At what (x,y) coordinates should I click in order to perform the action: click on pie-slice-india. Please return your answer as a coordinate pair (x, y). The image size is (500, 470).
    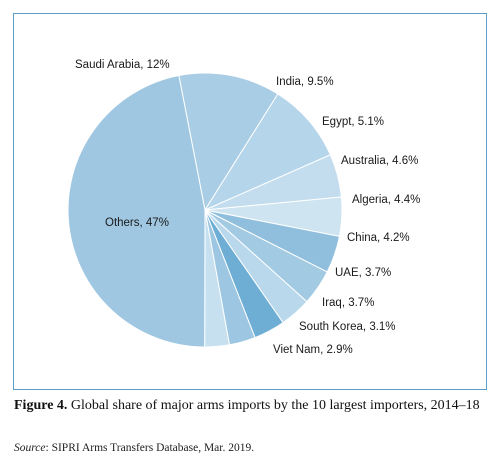
    Looking at the image, I should click on (267, 152).